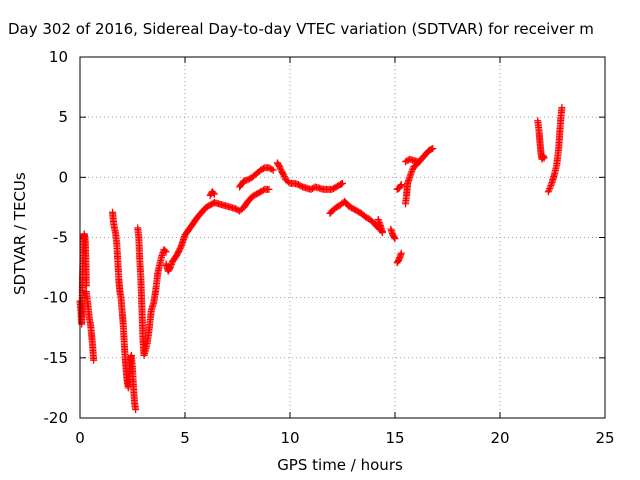  What do you see at coordinates (63, 117) in the screenshot?
I see `y-tick-label: 5` at bounding box center [63, 117].